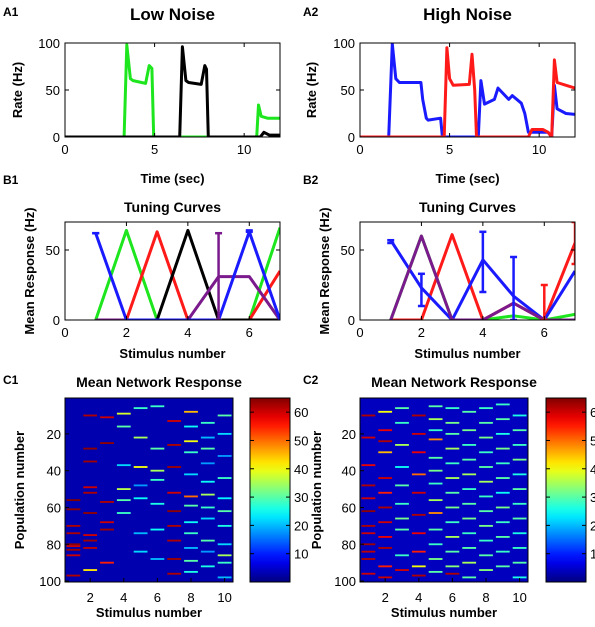  Describe the element at coordinates (349, 507) in the screenshot. I see `y-tick-label: 60` at that location.